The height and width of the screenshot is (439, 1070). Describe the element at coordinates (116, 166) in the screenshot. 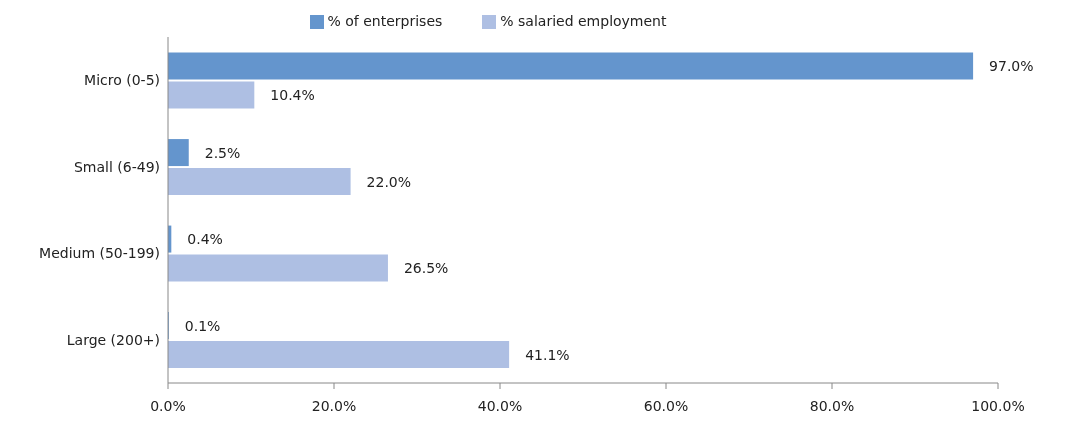

I see `y-tick-label: Small (6-49)` at that location.